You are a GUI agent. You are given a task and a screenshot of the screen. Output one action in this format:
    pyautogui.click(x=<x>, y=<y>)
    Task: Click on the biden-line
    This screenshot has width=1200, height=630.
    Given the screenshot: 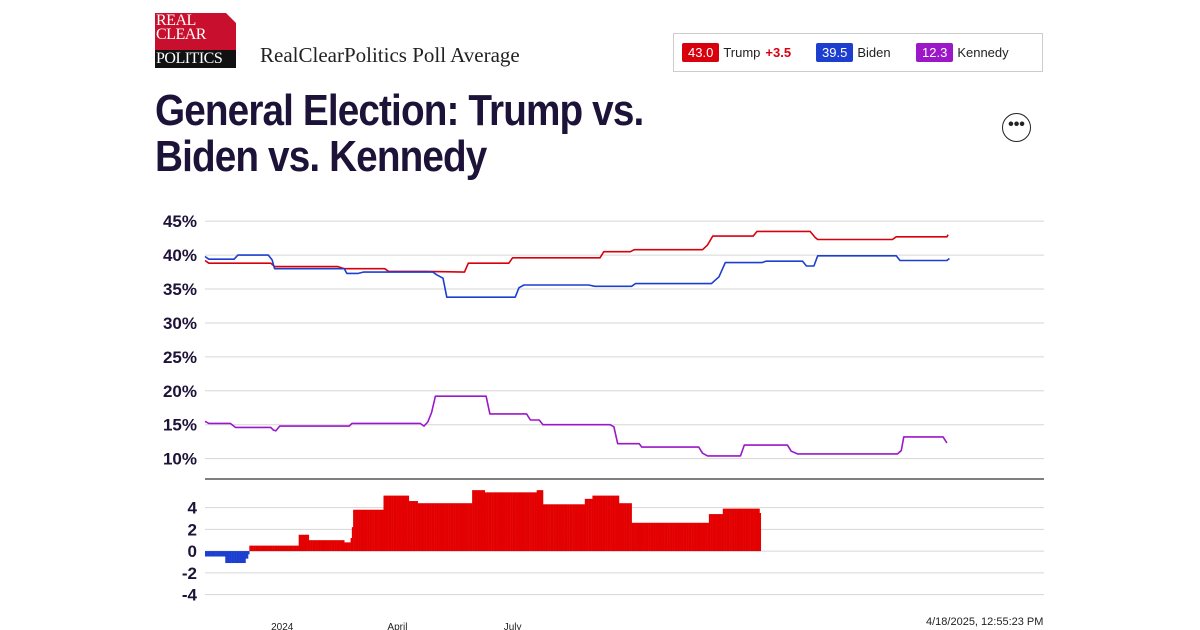 What is the action you would take?
    pyautogui.click(x=577, y=276)
    